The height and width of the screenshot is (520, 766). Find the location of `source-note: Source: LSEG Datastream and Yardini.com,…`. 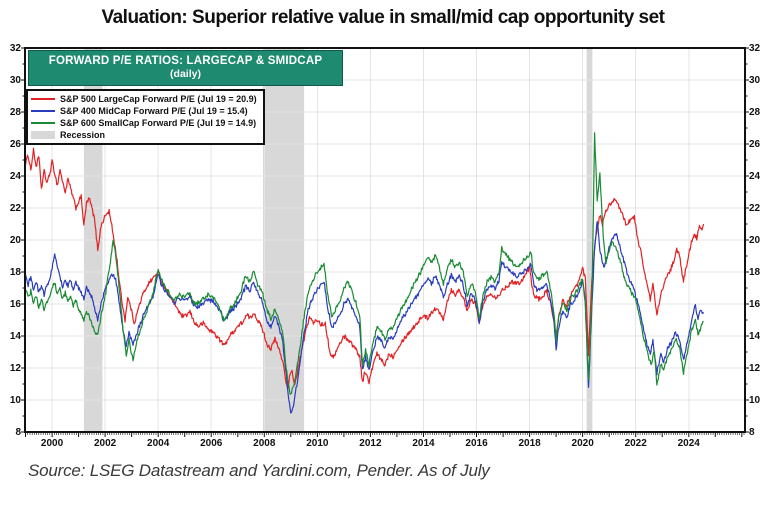

source-note: Source: LSEG Datastream and Yardini.com,… is located at coordinates (259, 470).